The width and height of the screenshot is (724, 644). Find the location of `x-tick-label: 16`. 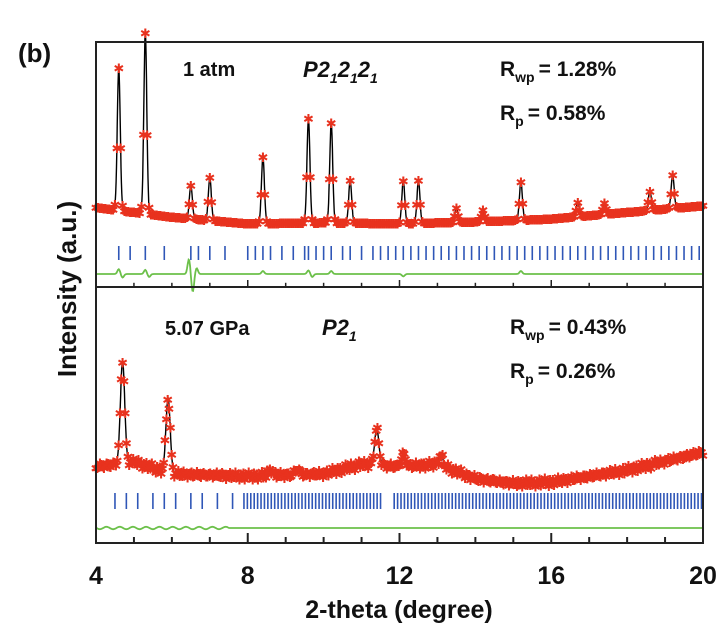

x-tick-label: 16 is located at coordinates (551, 576).